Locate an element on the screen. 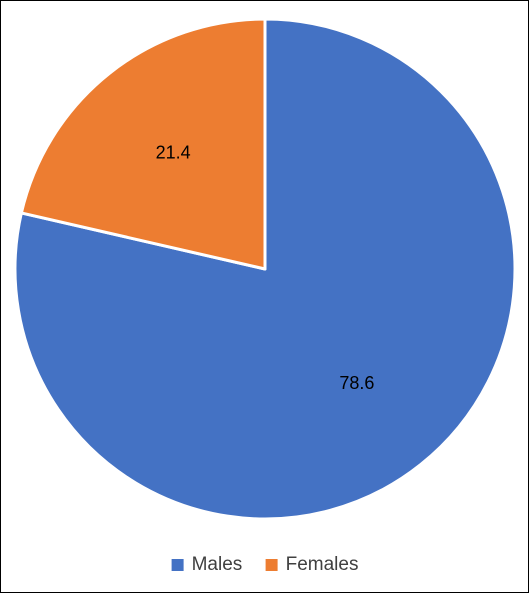  data-label-females: 21.4 is located at coordinates (173, 152).